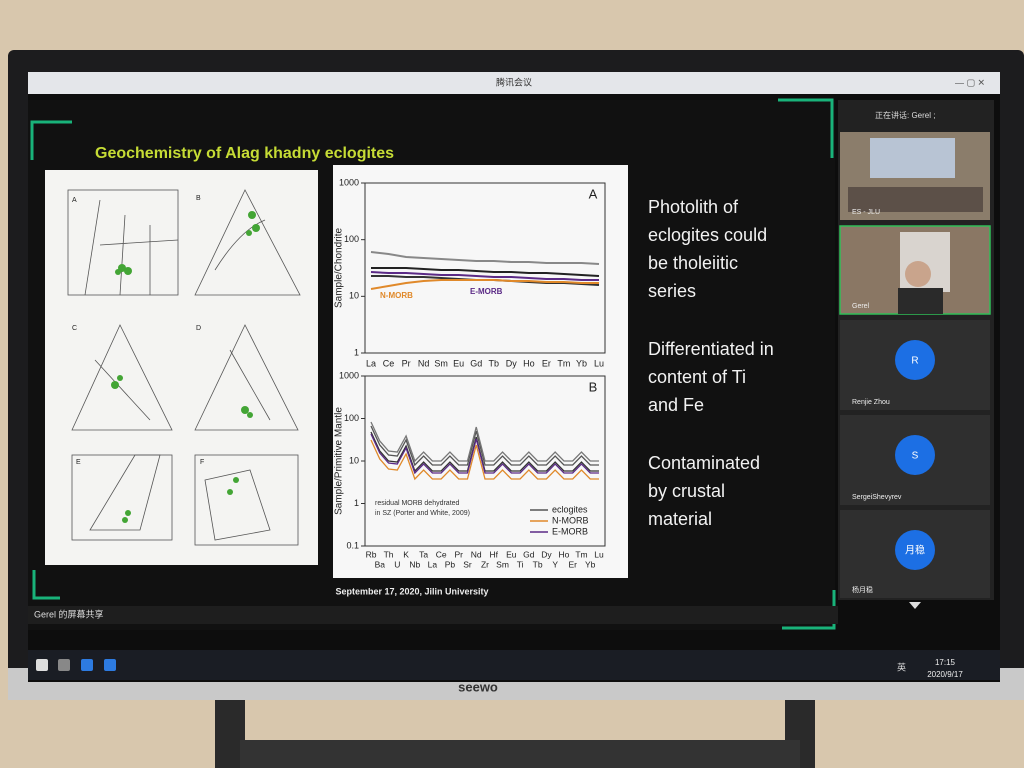 This screenshot has height=768, width=1024. I want to click on x-tick-label: Y, so click(555, 564).